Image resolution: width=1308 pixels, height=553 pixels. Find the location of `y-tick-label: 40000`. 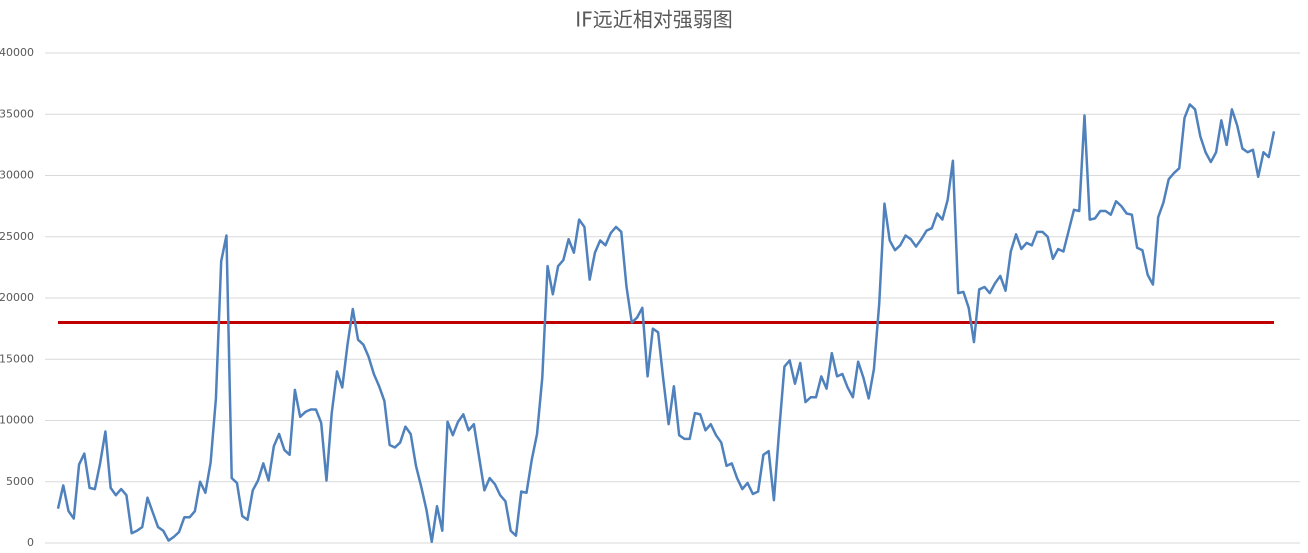

y-tick-label: 40000 is located at coordinates (17, 52).